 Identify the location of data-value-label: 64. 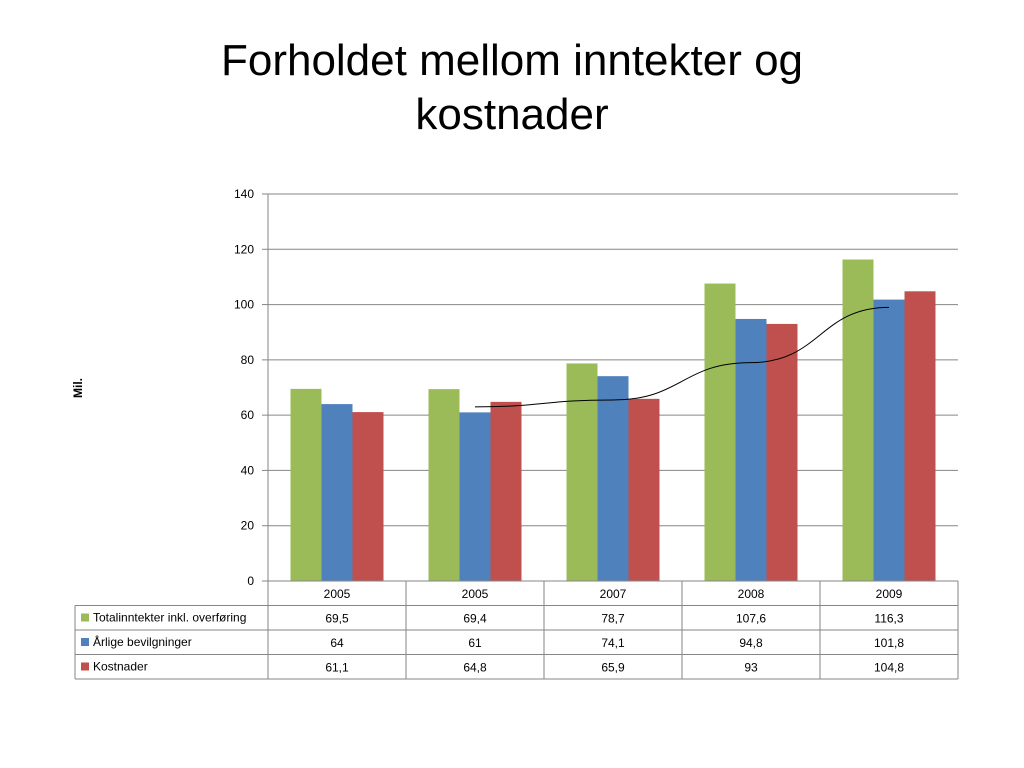
(337, 643).